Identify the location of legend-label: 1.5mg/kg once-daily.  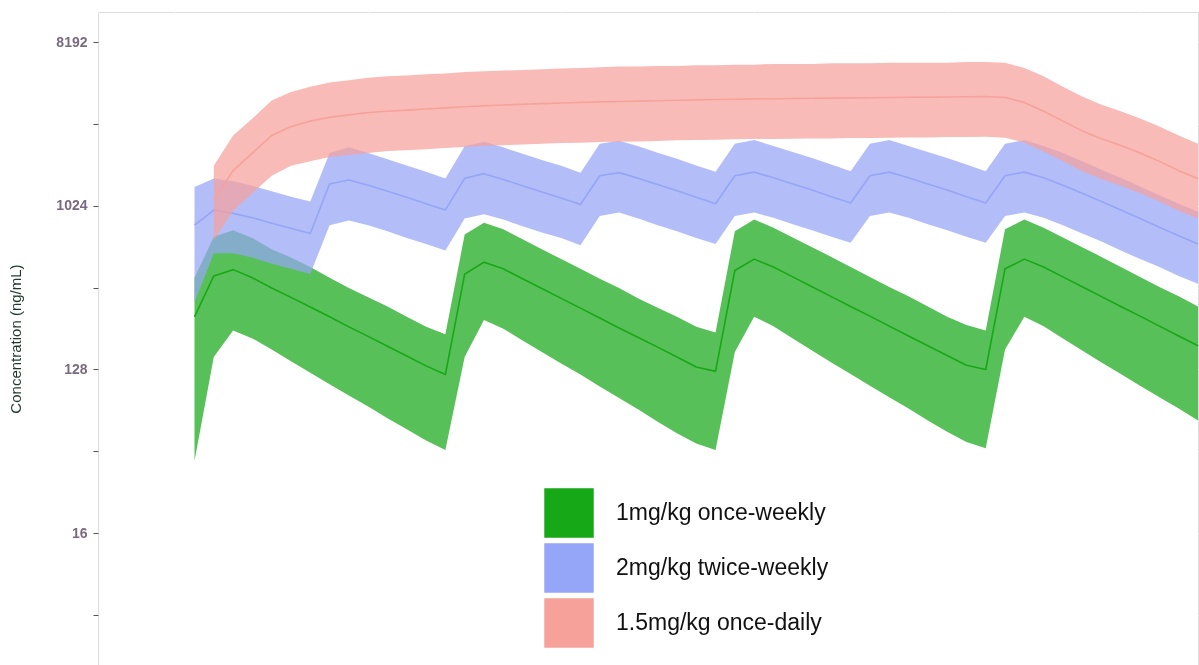
(719, 622).